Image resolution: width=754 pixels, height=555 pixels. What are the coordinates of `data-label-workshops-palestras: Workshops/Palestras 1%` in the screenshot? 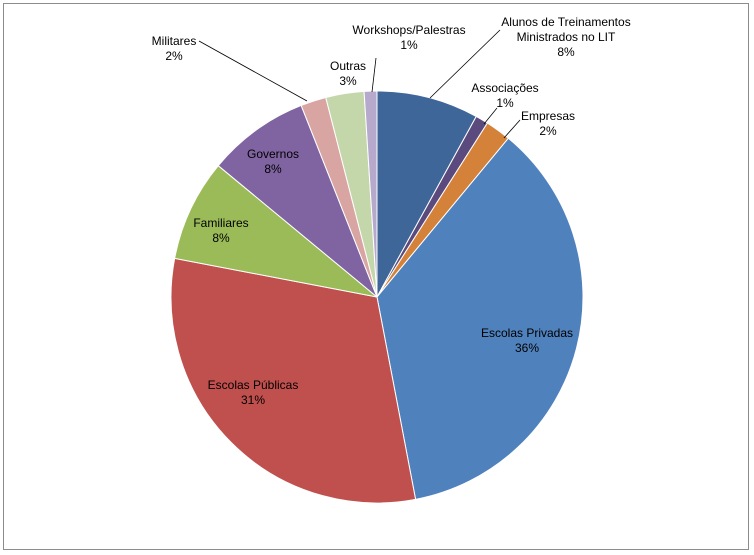 It's located at (408, 37).